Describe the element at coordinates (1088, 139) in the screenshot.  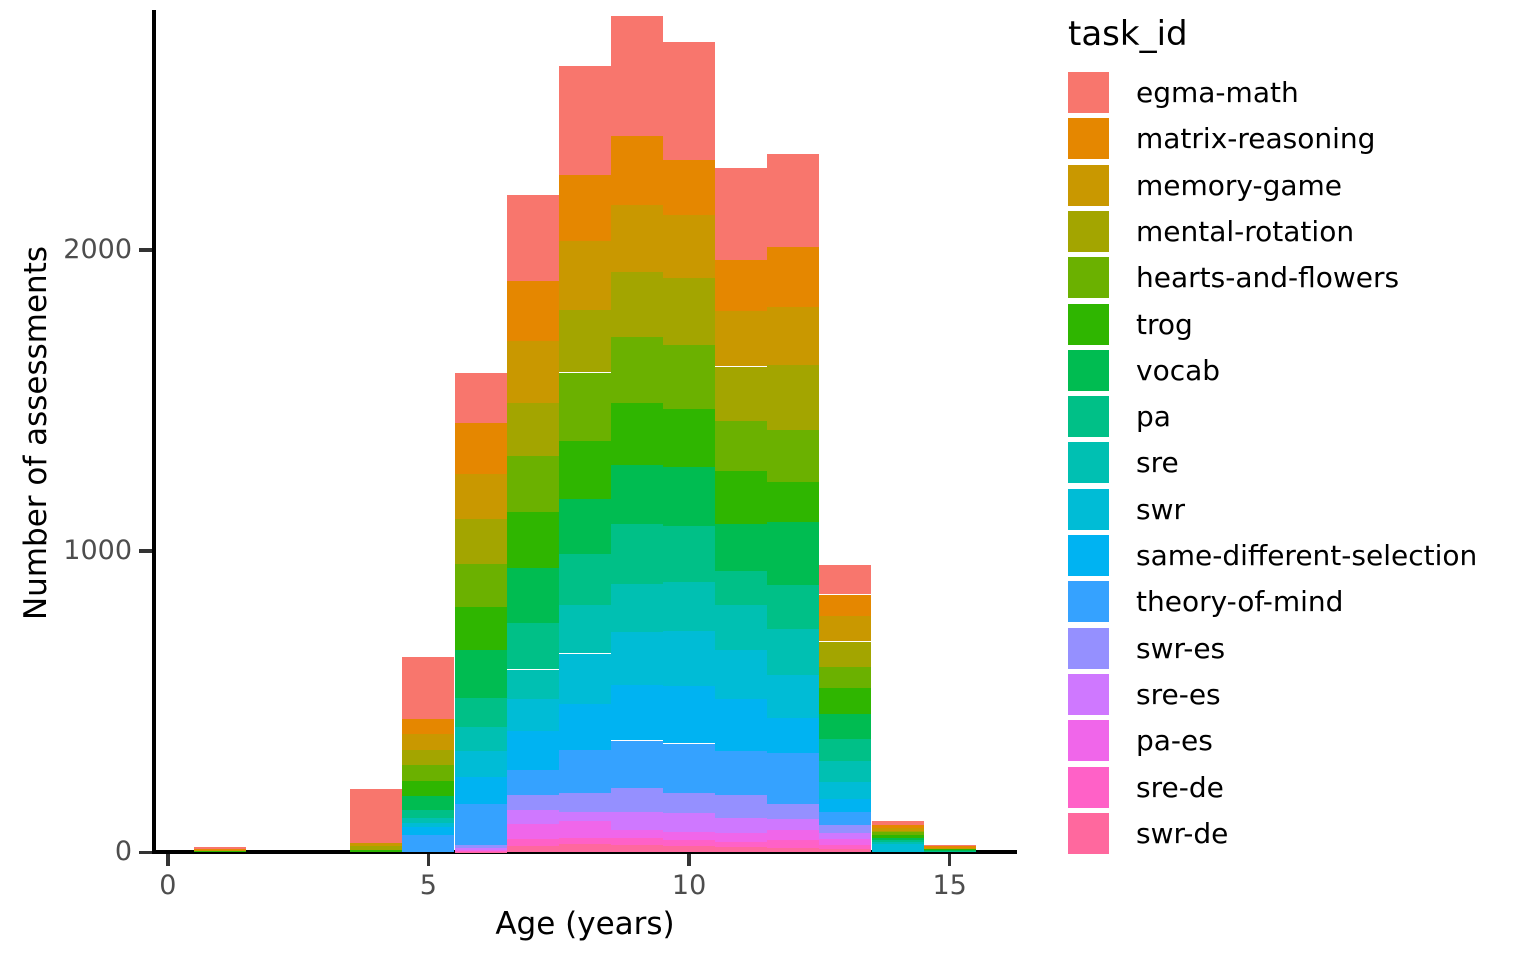
I see `legend-swatch-matrix-reasoning` at that location.